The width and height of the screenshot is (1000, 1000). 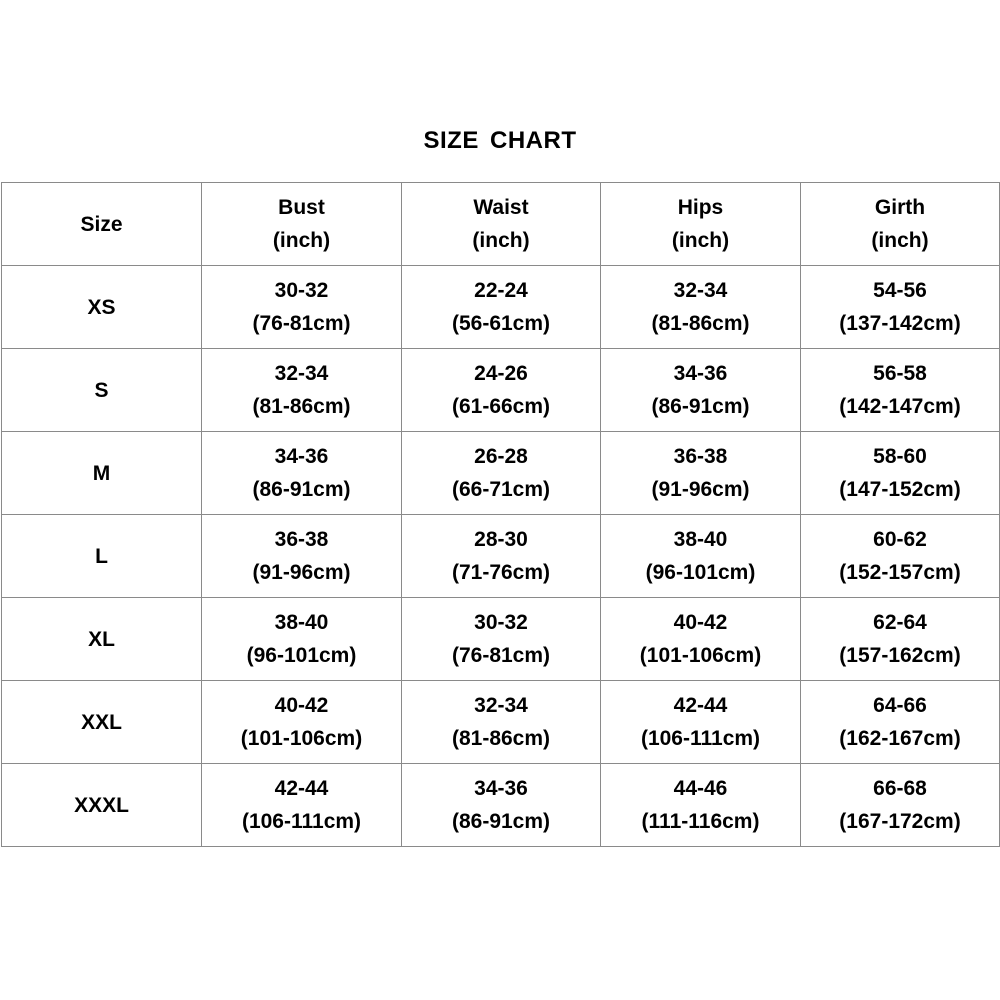 I want to click on measurement-cell: 54-56 (137-142cm), so click(x=900, y=307).